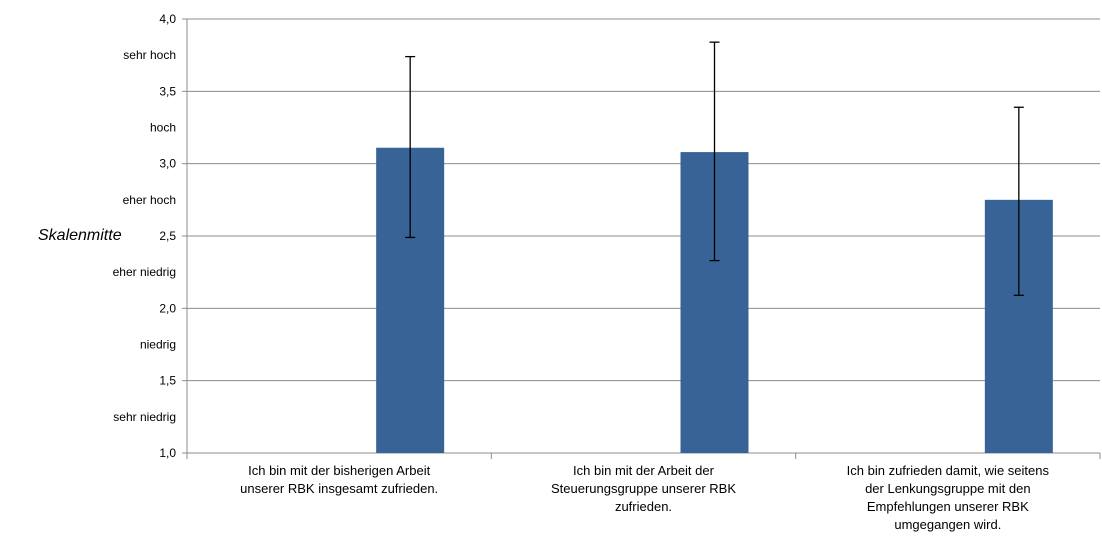 The image size is (1102, 548). Describe the element at coordinates (643, 506) in the screenshot. I see `category-label-line: zufrieden.` at that location.